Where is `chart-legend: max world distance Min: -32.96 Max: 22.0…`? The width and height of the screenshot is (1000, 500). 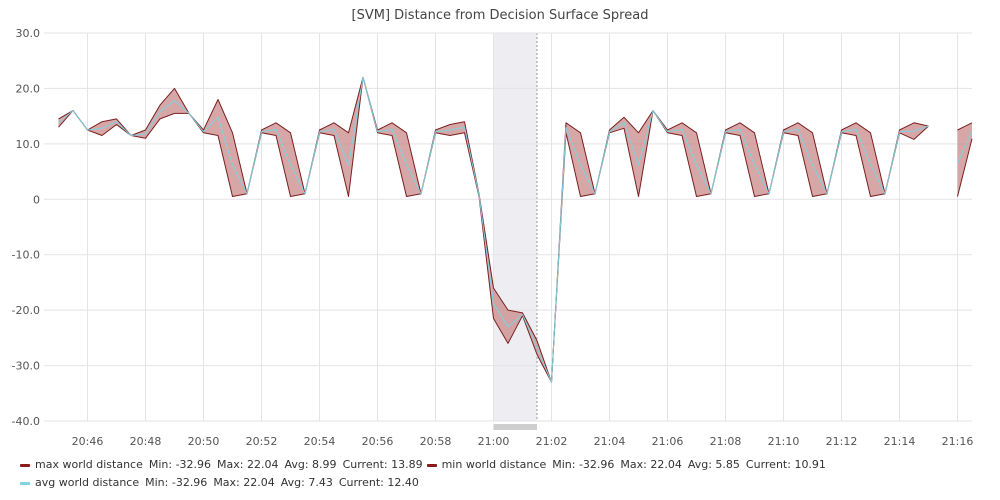
chart-legend: max world distance Min: -32.96 Max: 22.0… is located at coordinates (500, 474).